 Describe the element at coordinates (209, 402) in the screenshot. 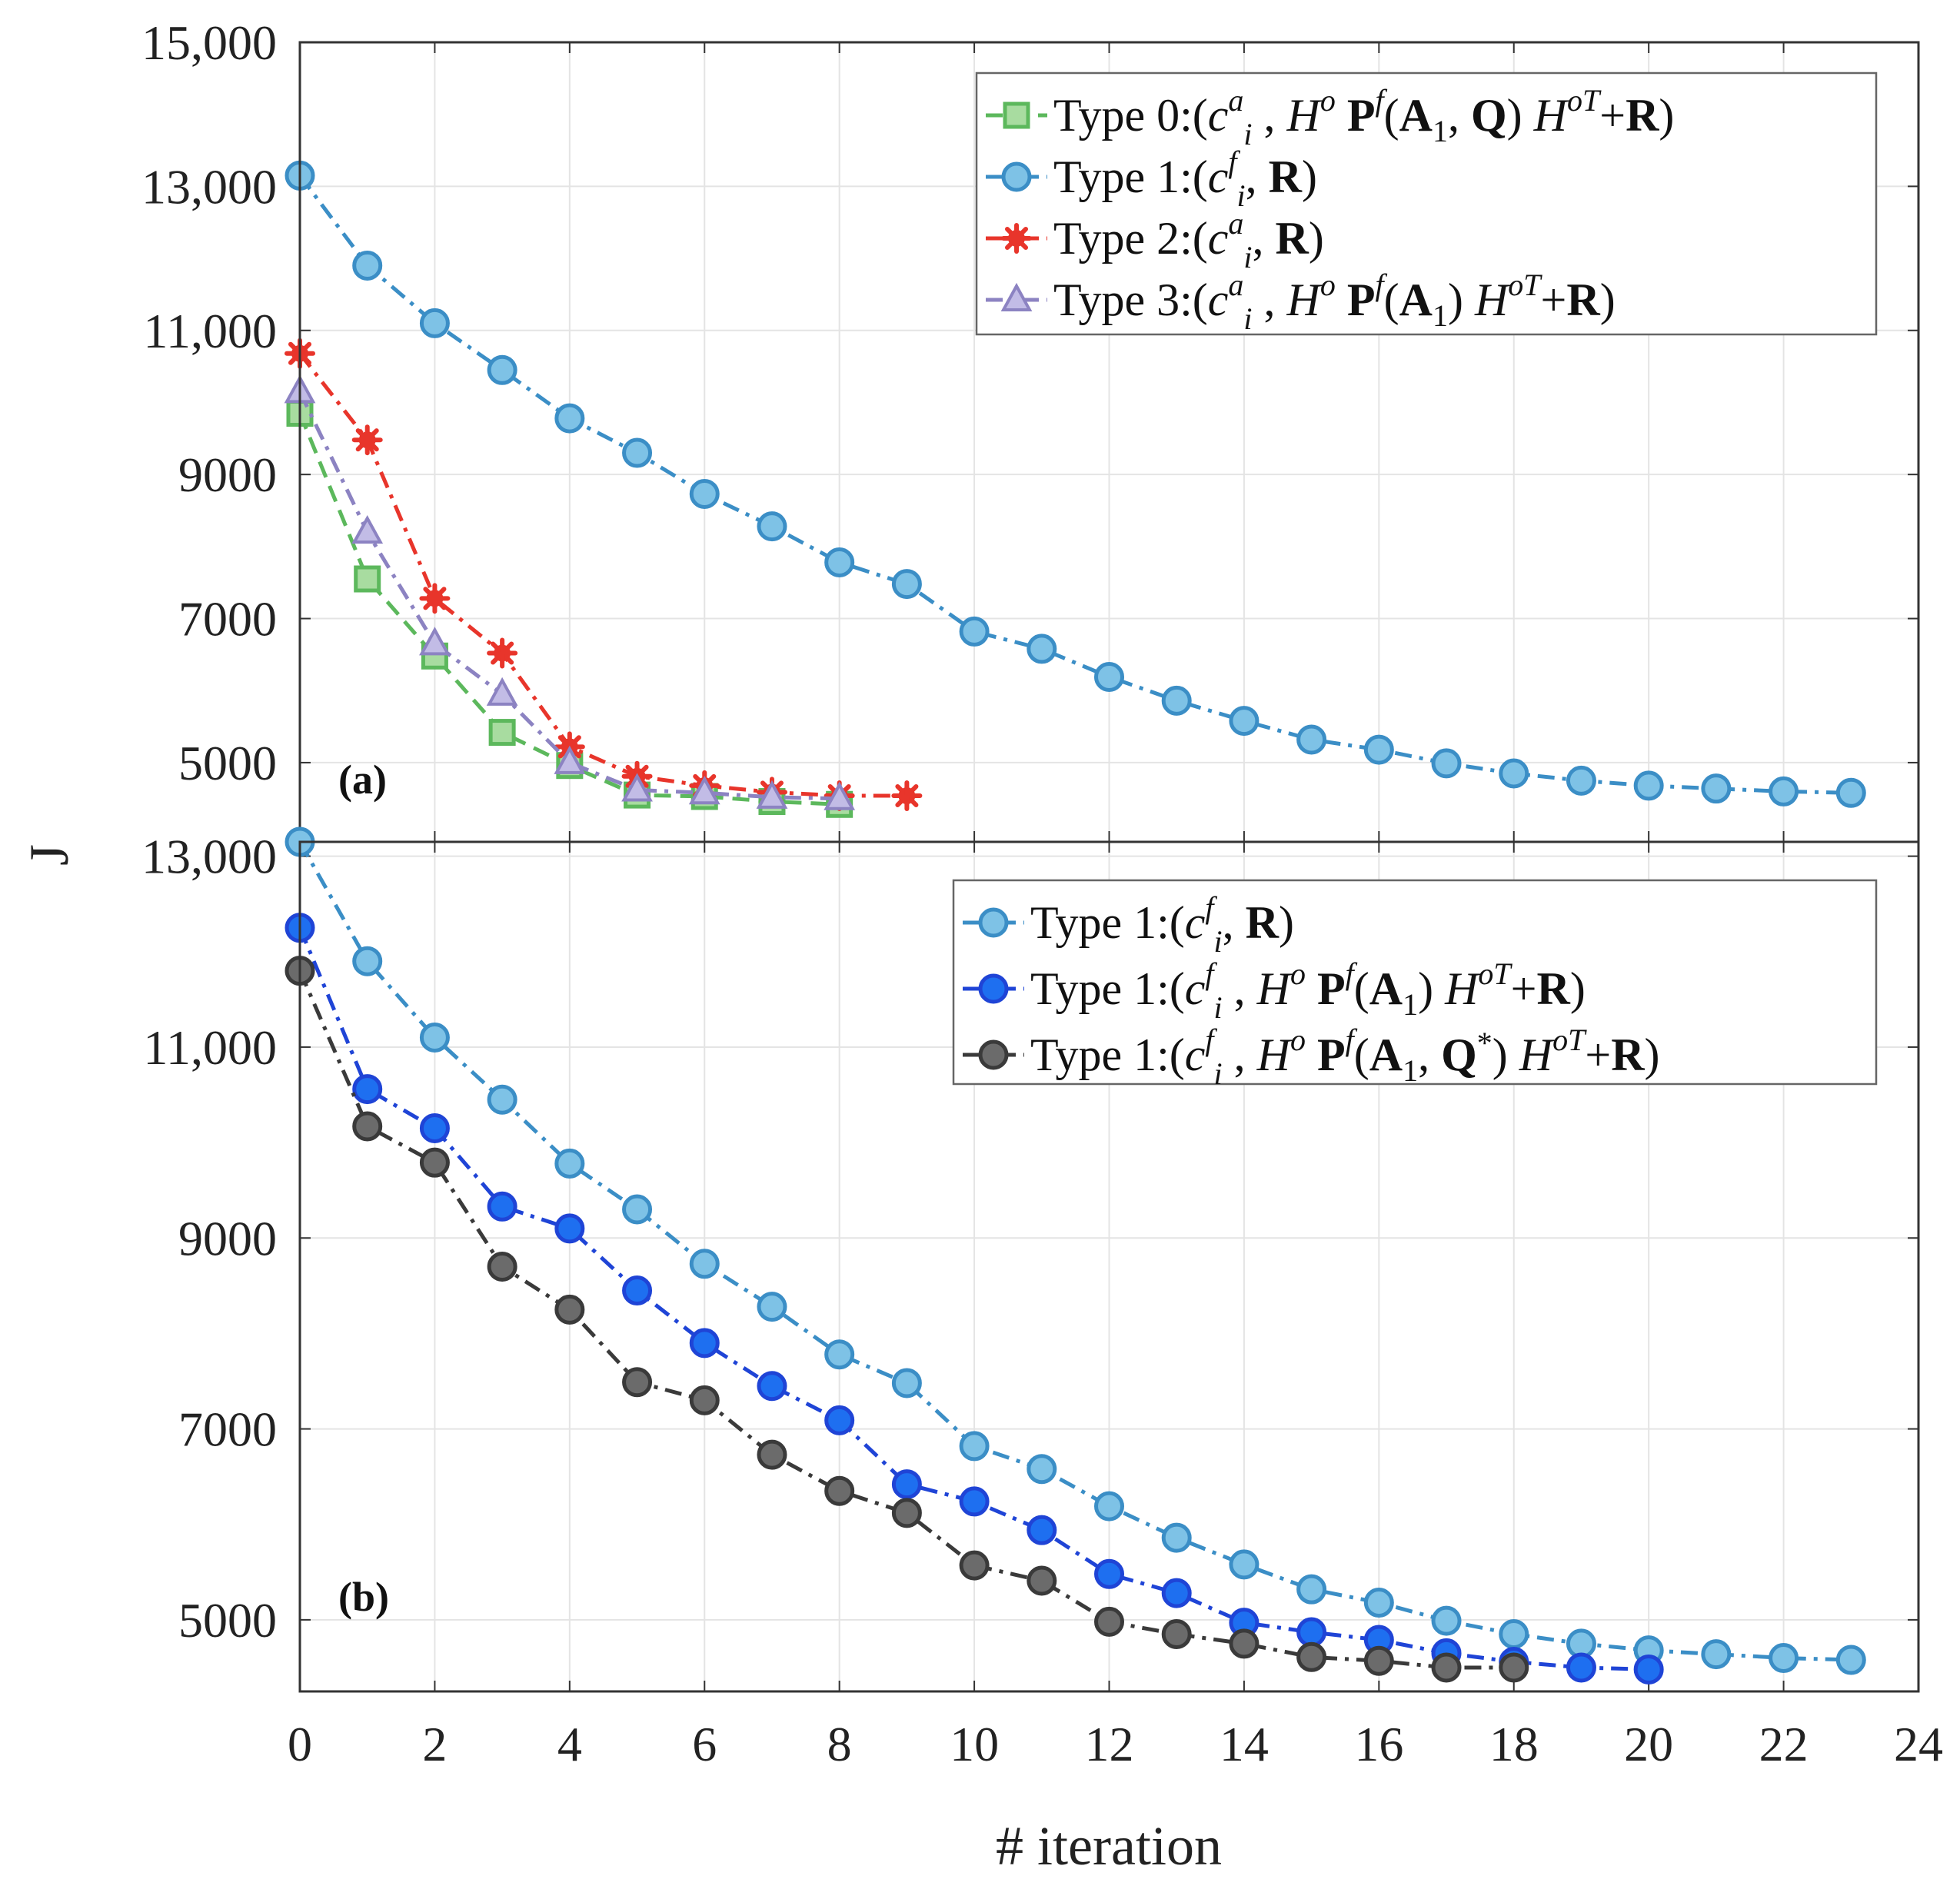

I see `y-ticks-a: 5000 7000 9000 11,000 13,000 15,000` at that location.